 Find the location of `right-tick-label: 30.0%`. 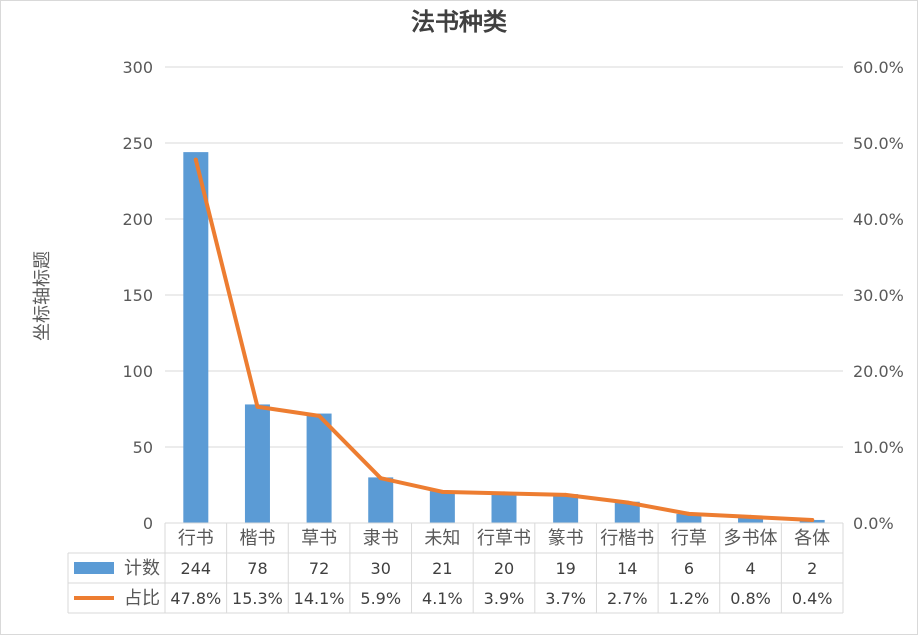

right-tick-label: 30.0% is located at coordinates (878, 295).